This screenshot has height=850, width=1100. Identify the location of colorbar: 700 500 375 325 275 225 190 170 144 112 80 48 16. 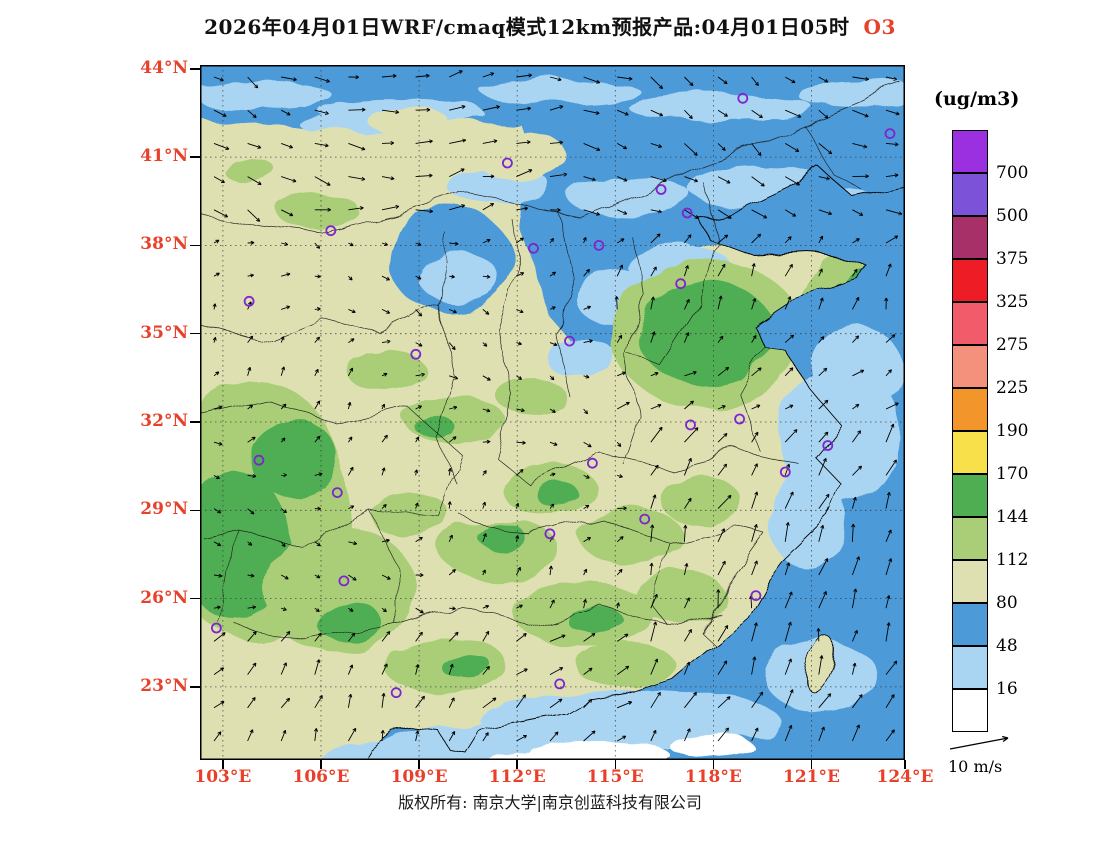
(990, 431).